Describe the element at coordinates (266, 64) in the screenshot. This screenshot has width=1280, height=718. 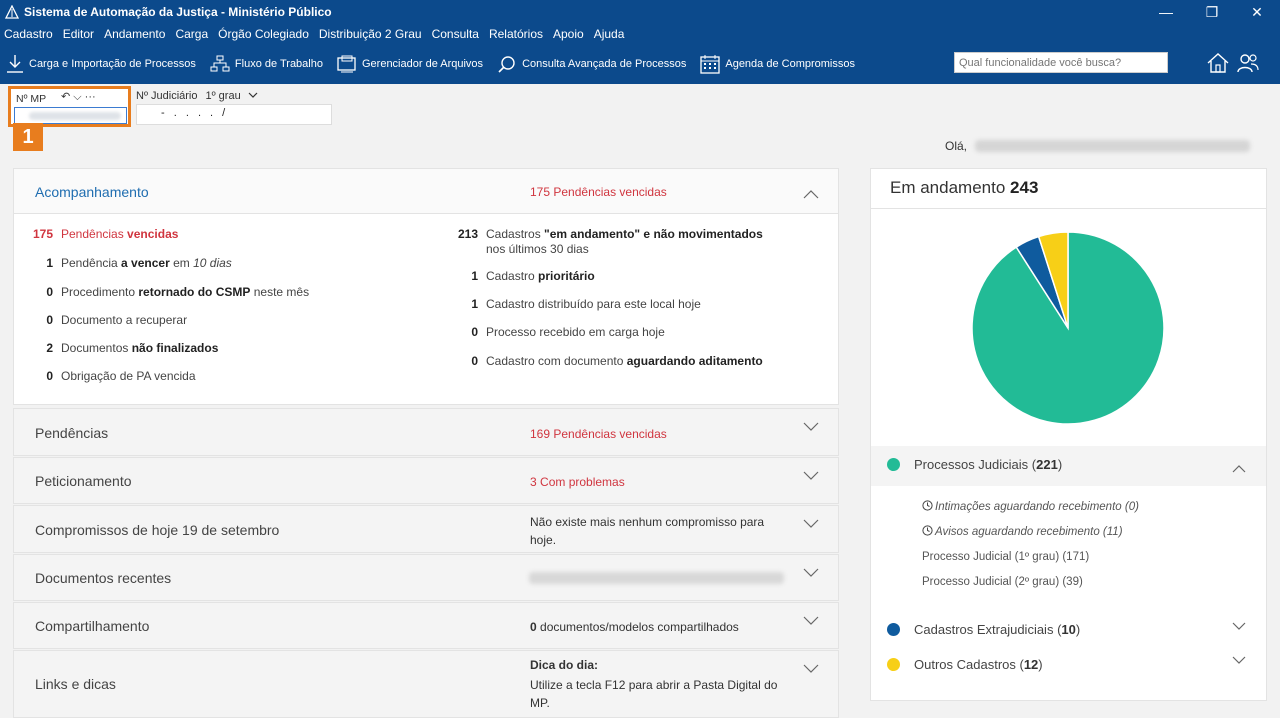
I see `fluxo-trabalho-button: Fluxo de Trabalho` at that location.